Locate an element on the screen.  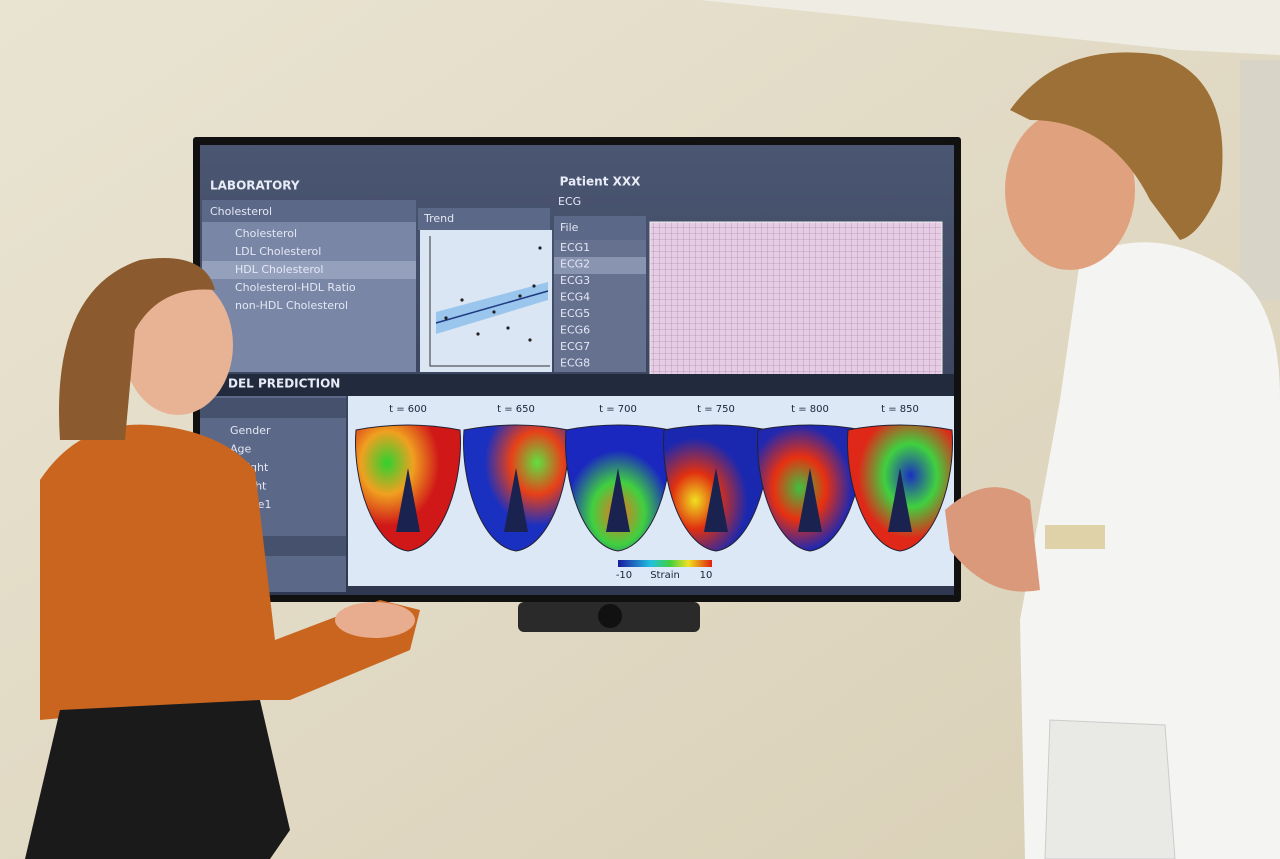
time-label: t = 850 is located at coordinates (900, 409).